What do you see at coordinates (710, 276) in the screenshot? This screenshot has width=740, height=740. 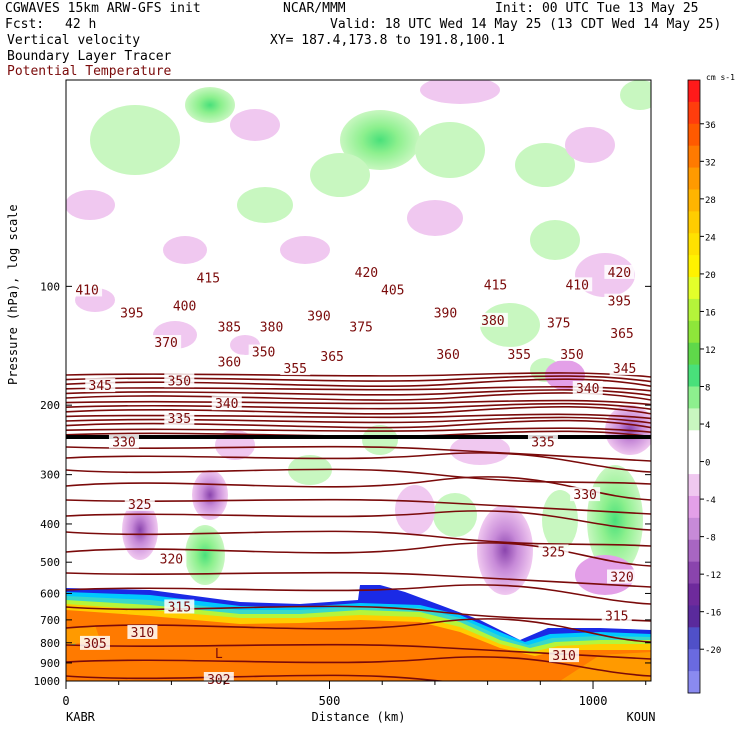 I see `colorbar-label: 20` at bounding box center [710, 276].